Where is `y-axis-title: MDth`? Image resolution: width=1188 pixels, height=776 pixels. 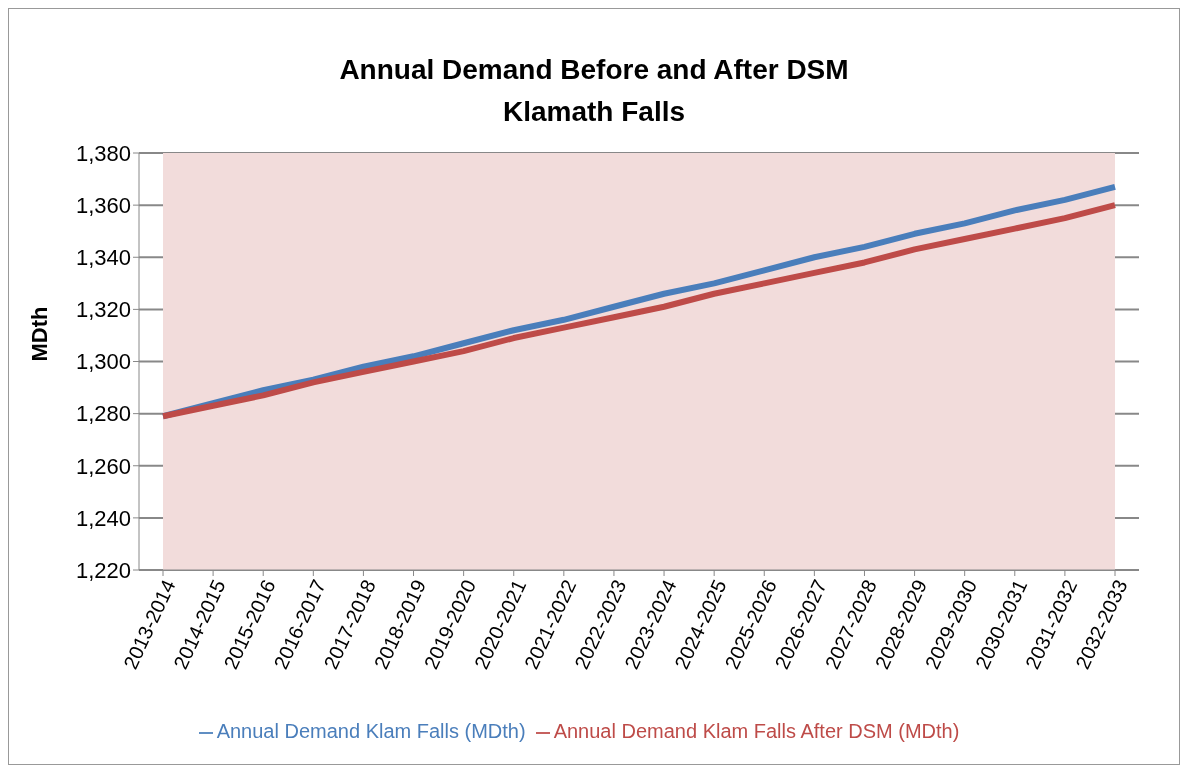
y-axis-title: MDth is located at coordinates (39, 334).